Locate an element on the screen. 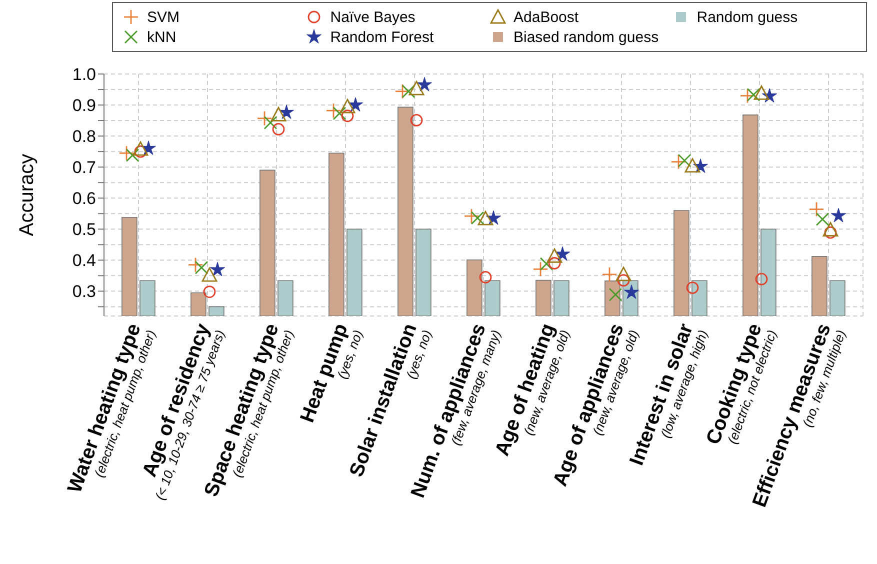 The image size is (877, 564). y-tick-label: 0.5 is located at coordinates (84, 230).